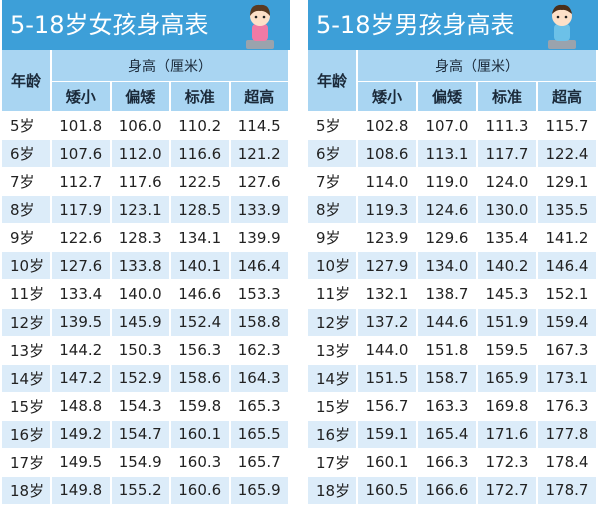 The height and width of the screenshot is (505, 600). Describe the element at coordinates (508, 350) in the screenshot. I see `height-cell: 159.5` at that location.